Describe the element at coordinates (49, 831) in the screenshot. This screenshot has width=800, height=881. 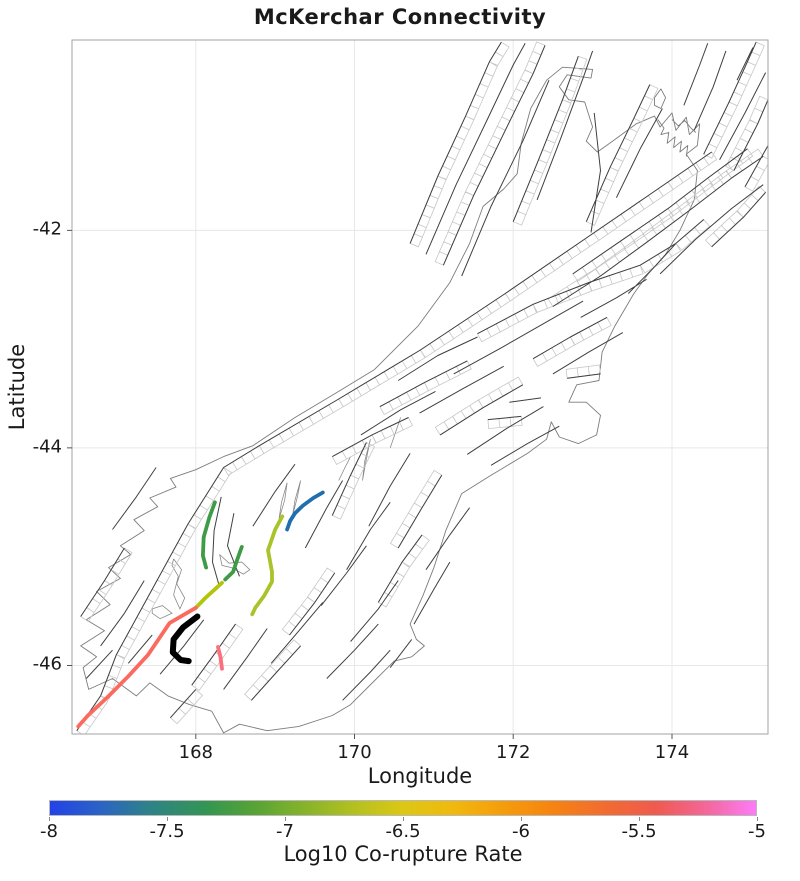
I see `colorbar-tick-label: -8` at that location.